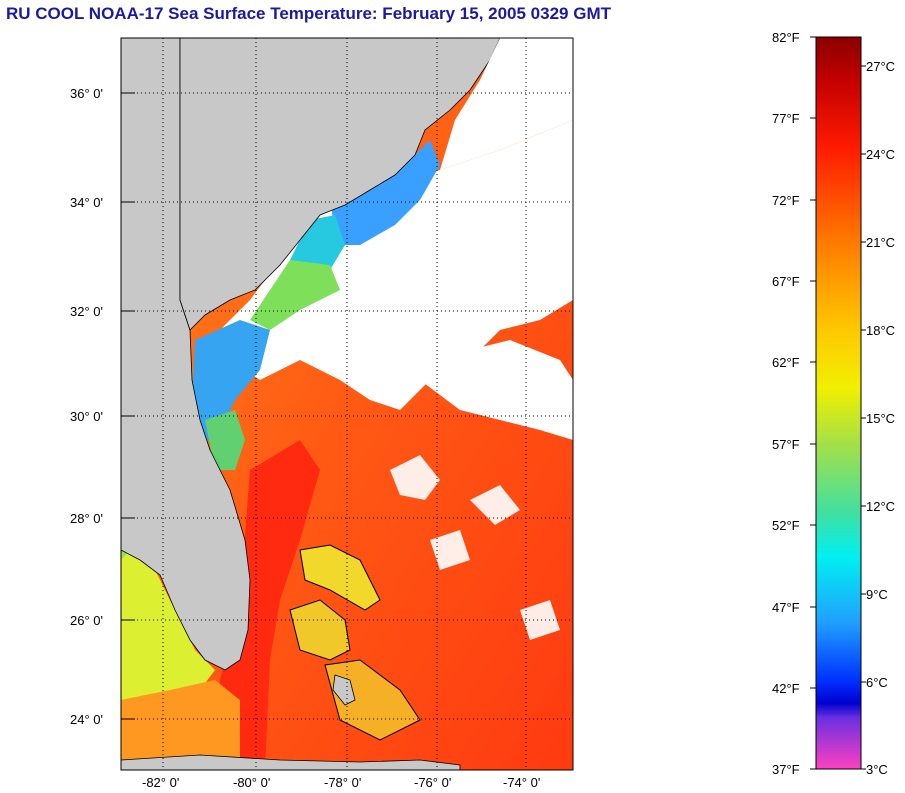 The image size is (905, 793). Describe the element at coordinates (231, 380) in the screenshot. I see `coastal-cold-mid` at that location.